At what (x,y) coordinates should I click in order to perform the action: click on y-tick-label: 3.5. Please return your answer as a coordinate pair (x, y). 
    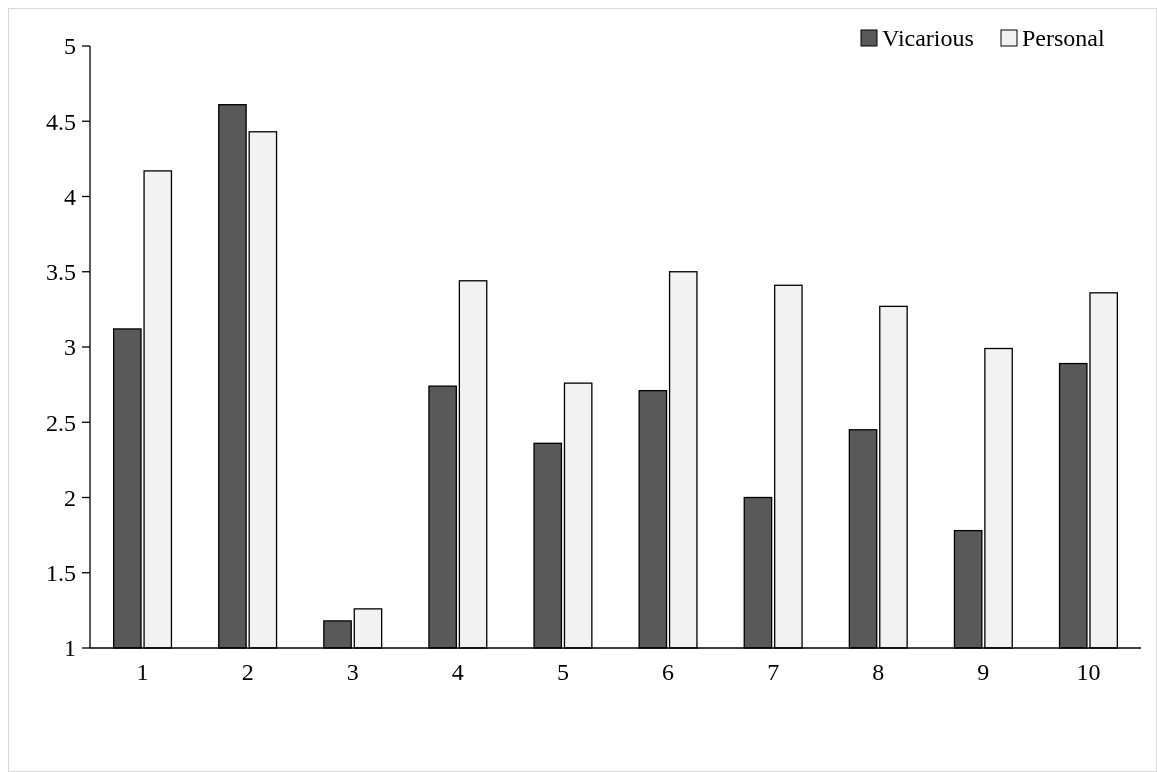
    Looking at the image, I should click on (61, 272).